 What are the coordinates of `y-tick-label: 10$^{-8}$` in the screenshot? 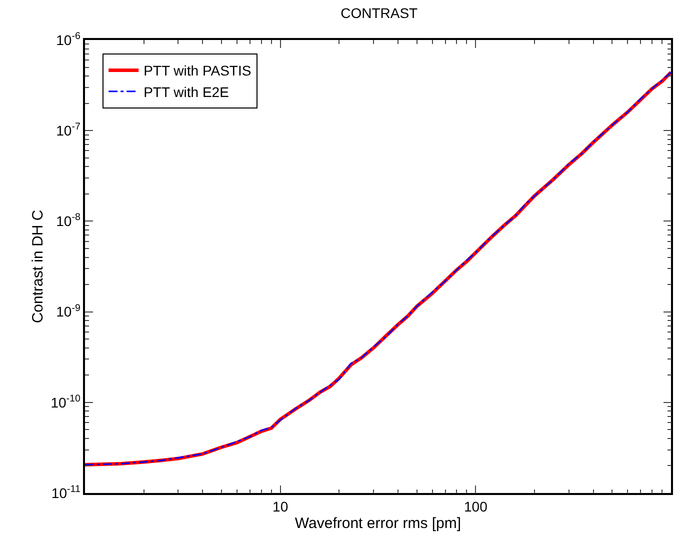 It's located at (68, 221).